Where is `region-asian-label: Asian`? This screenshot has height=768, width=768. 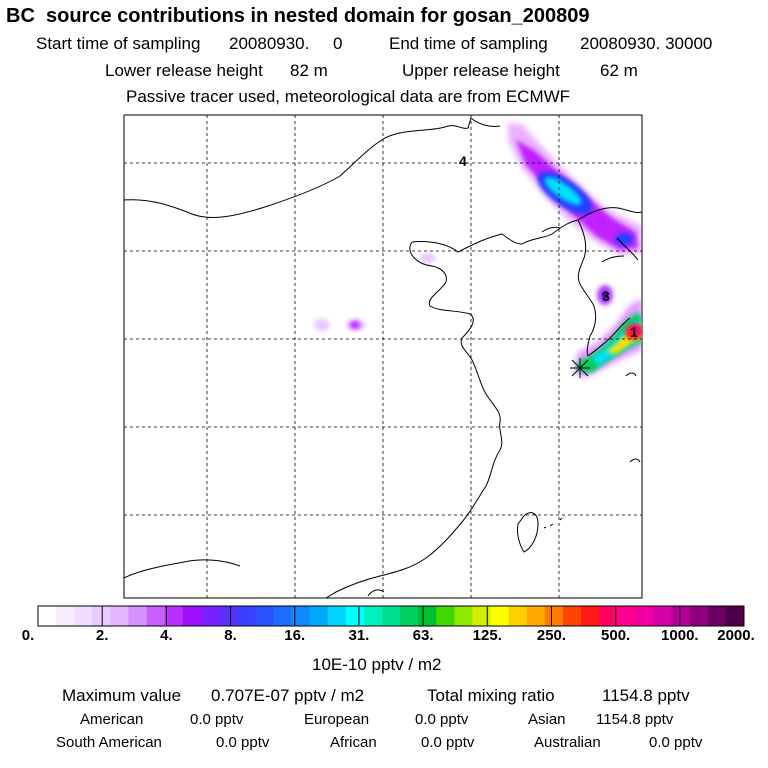 region-asian-label: Asian is located at coordinates (547, 719).